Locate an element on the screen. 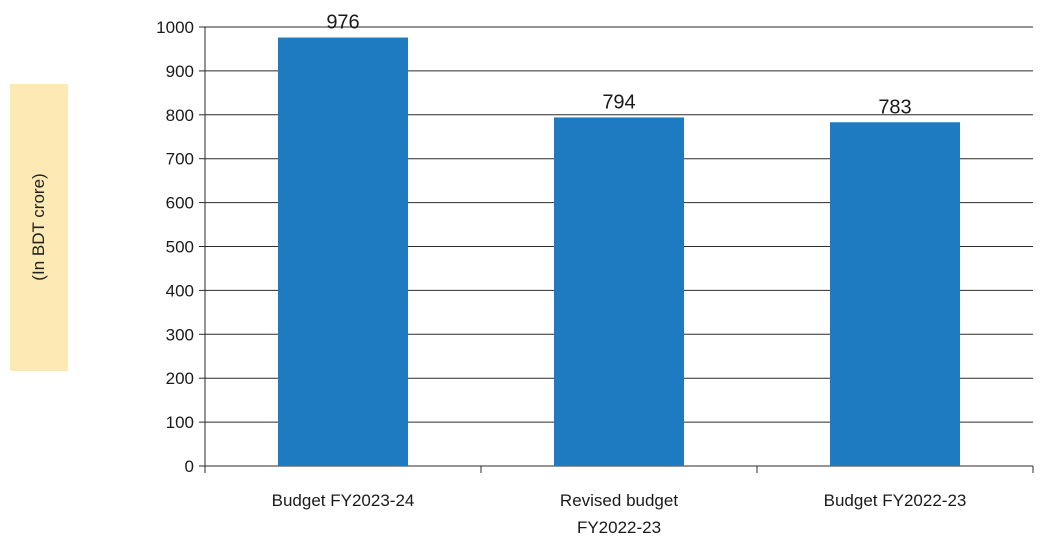 Image resolution: width=1058 pixels, height=544 pixels. y-tick-label: 400 is located at coordinates (180, 290).